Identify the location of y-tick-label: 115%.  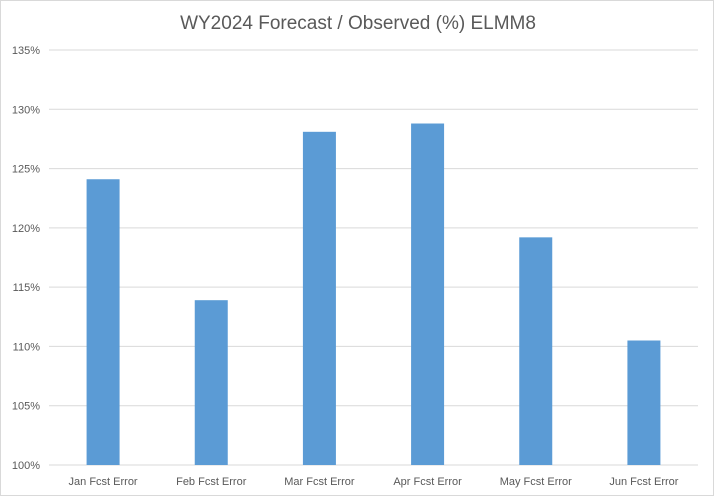
(27, 288).